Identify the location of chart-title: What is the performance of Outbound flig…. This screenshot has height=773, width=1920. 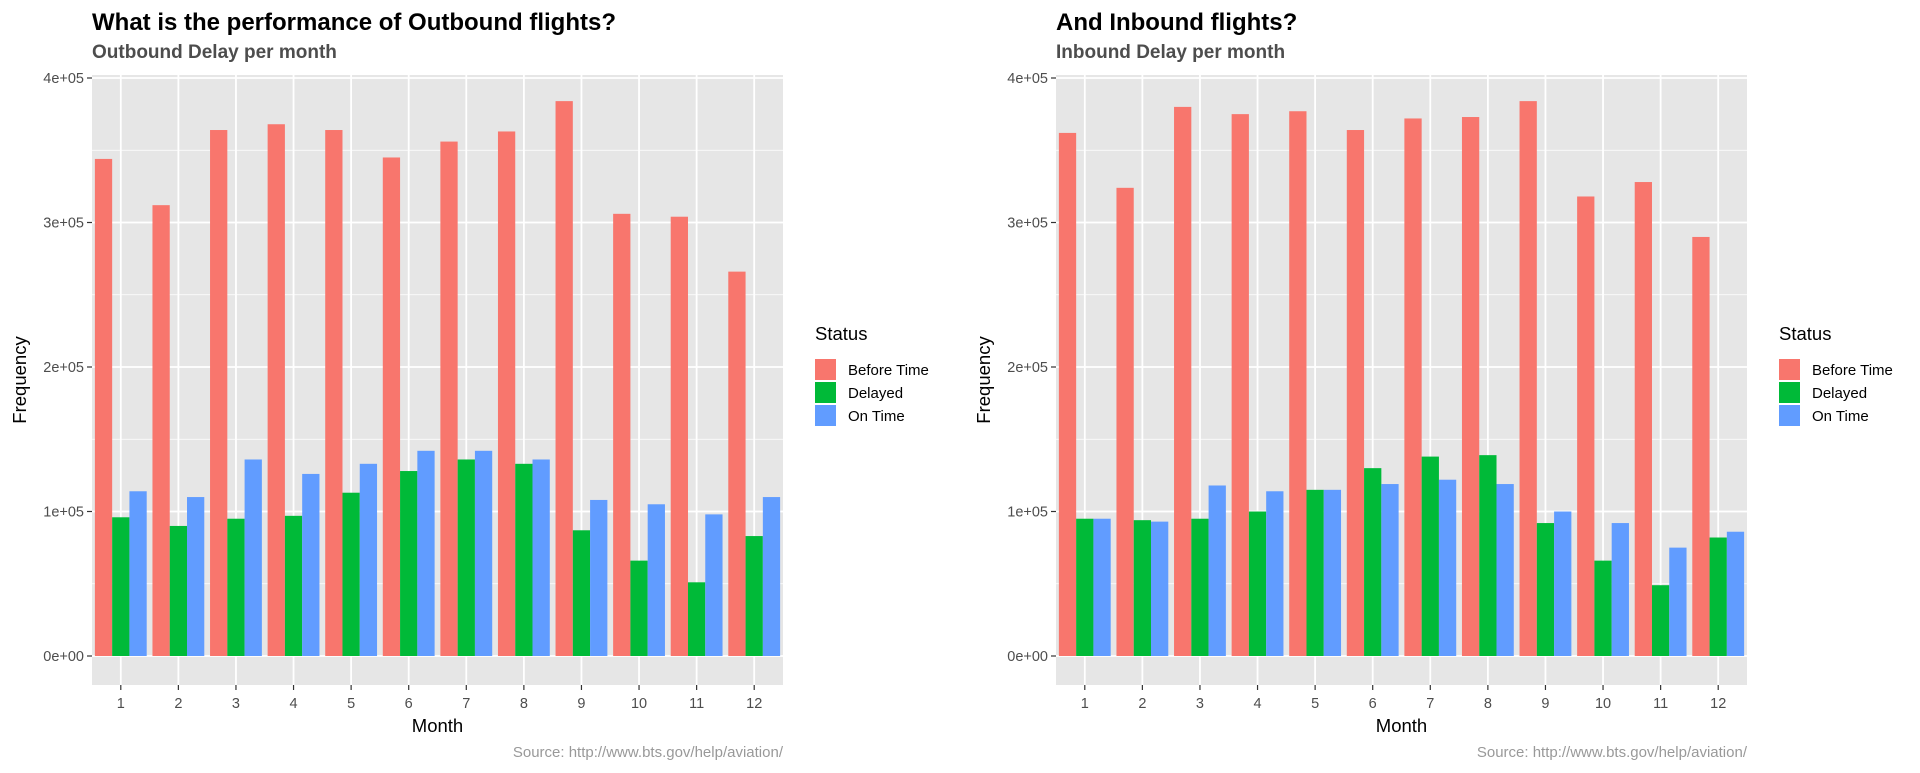
(354, 22).